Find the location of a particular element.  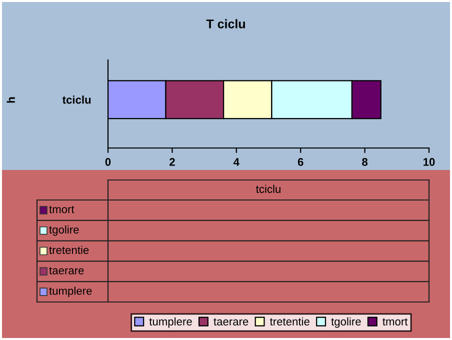

text: tretentie is located at coordinates (290, 321).